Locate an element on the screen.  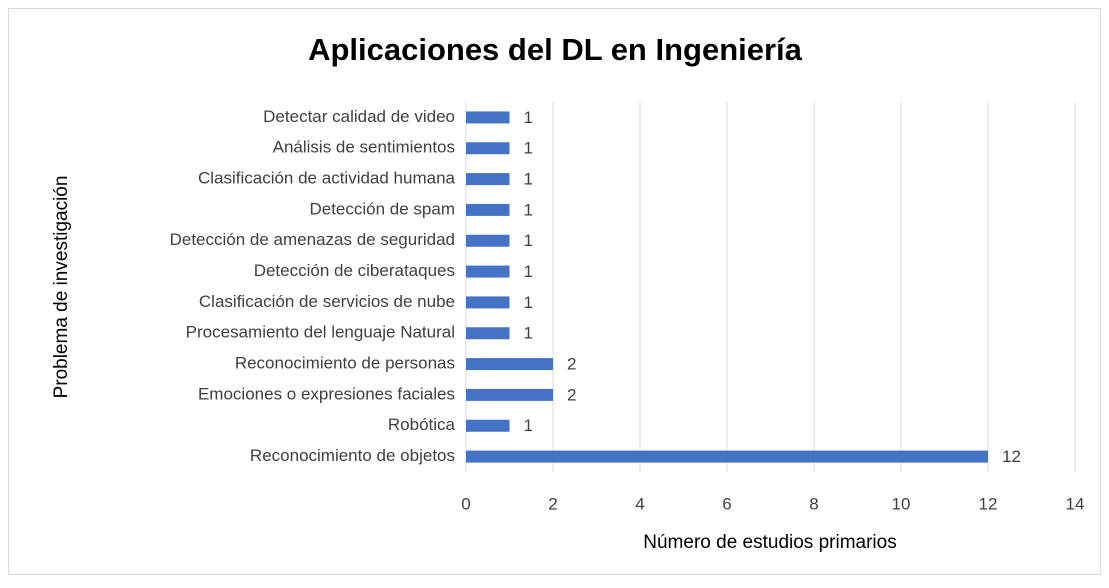
chart-title: Aplicaciones del DL en Ingeniería is located at coordinates (555, 49).